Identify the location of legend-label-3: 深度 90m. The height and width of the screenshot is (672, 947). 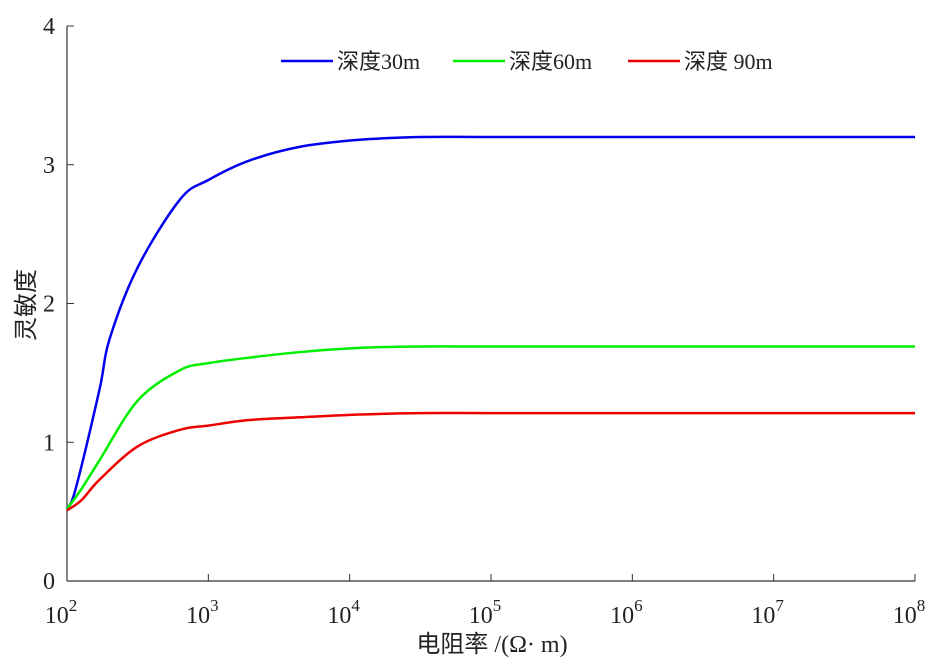
(728, 61).